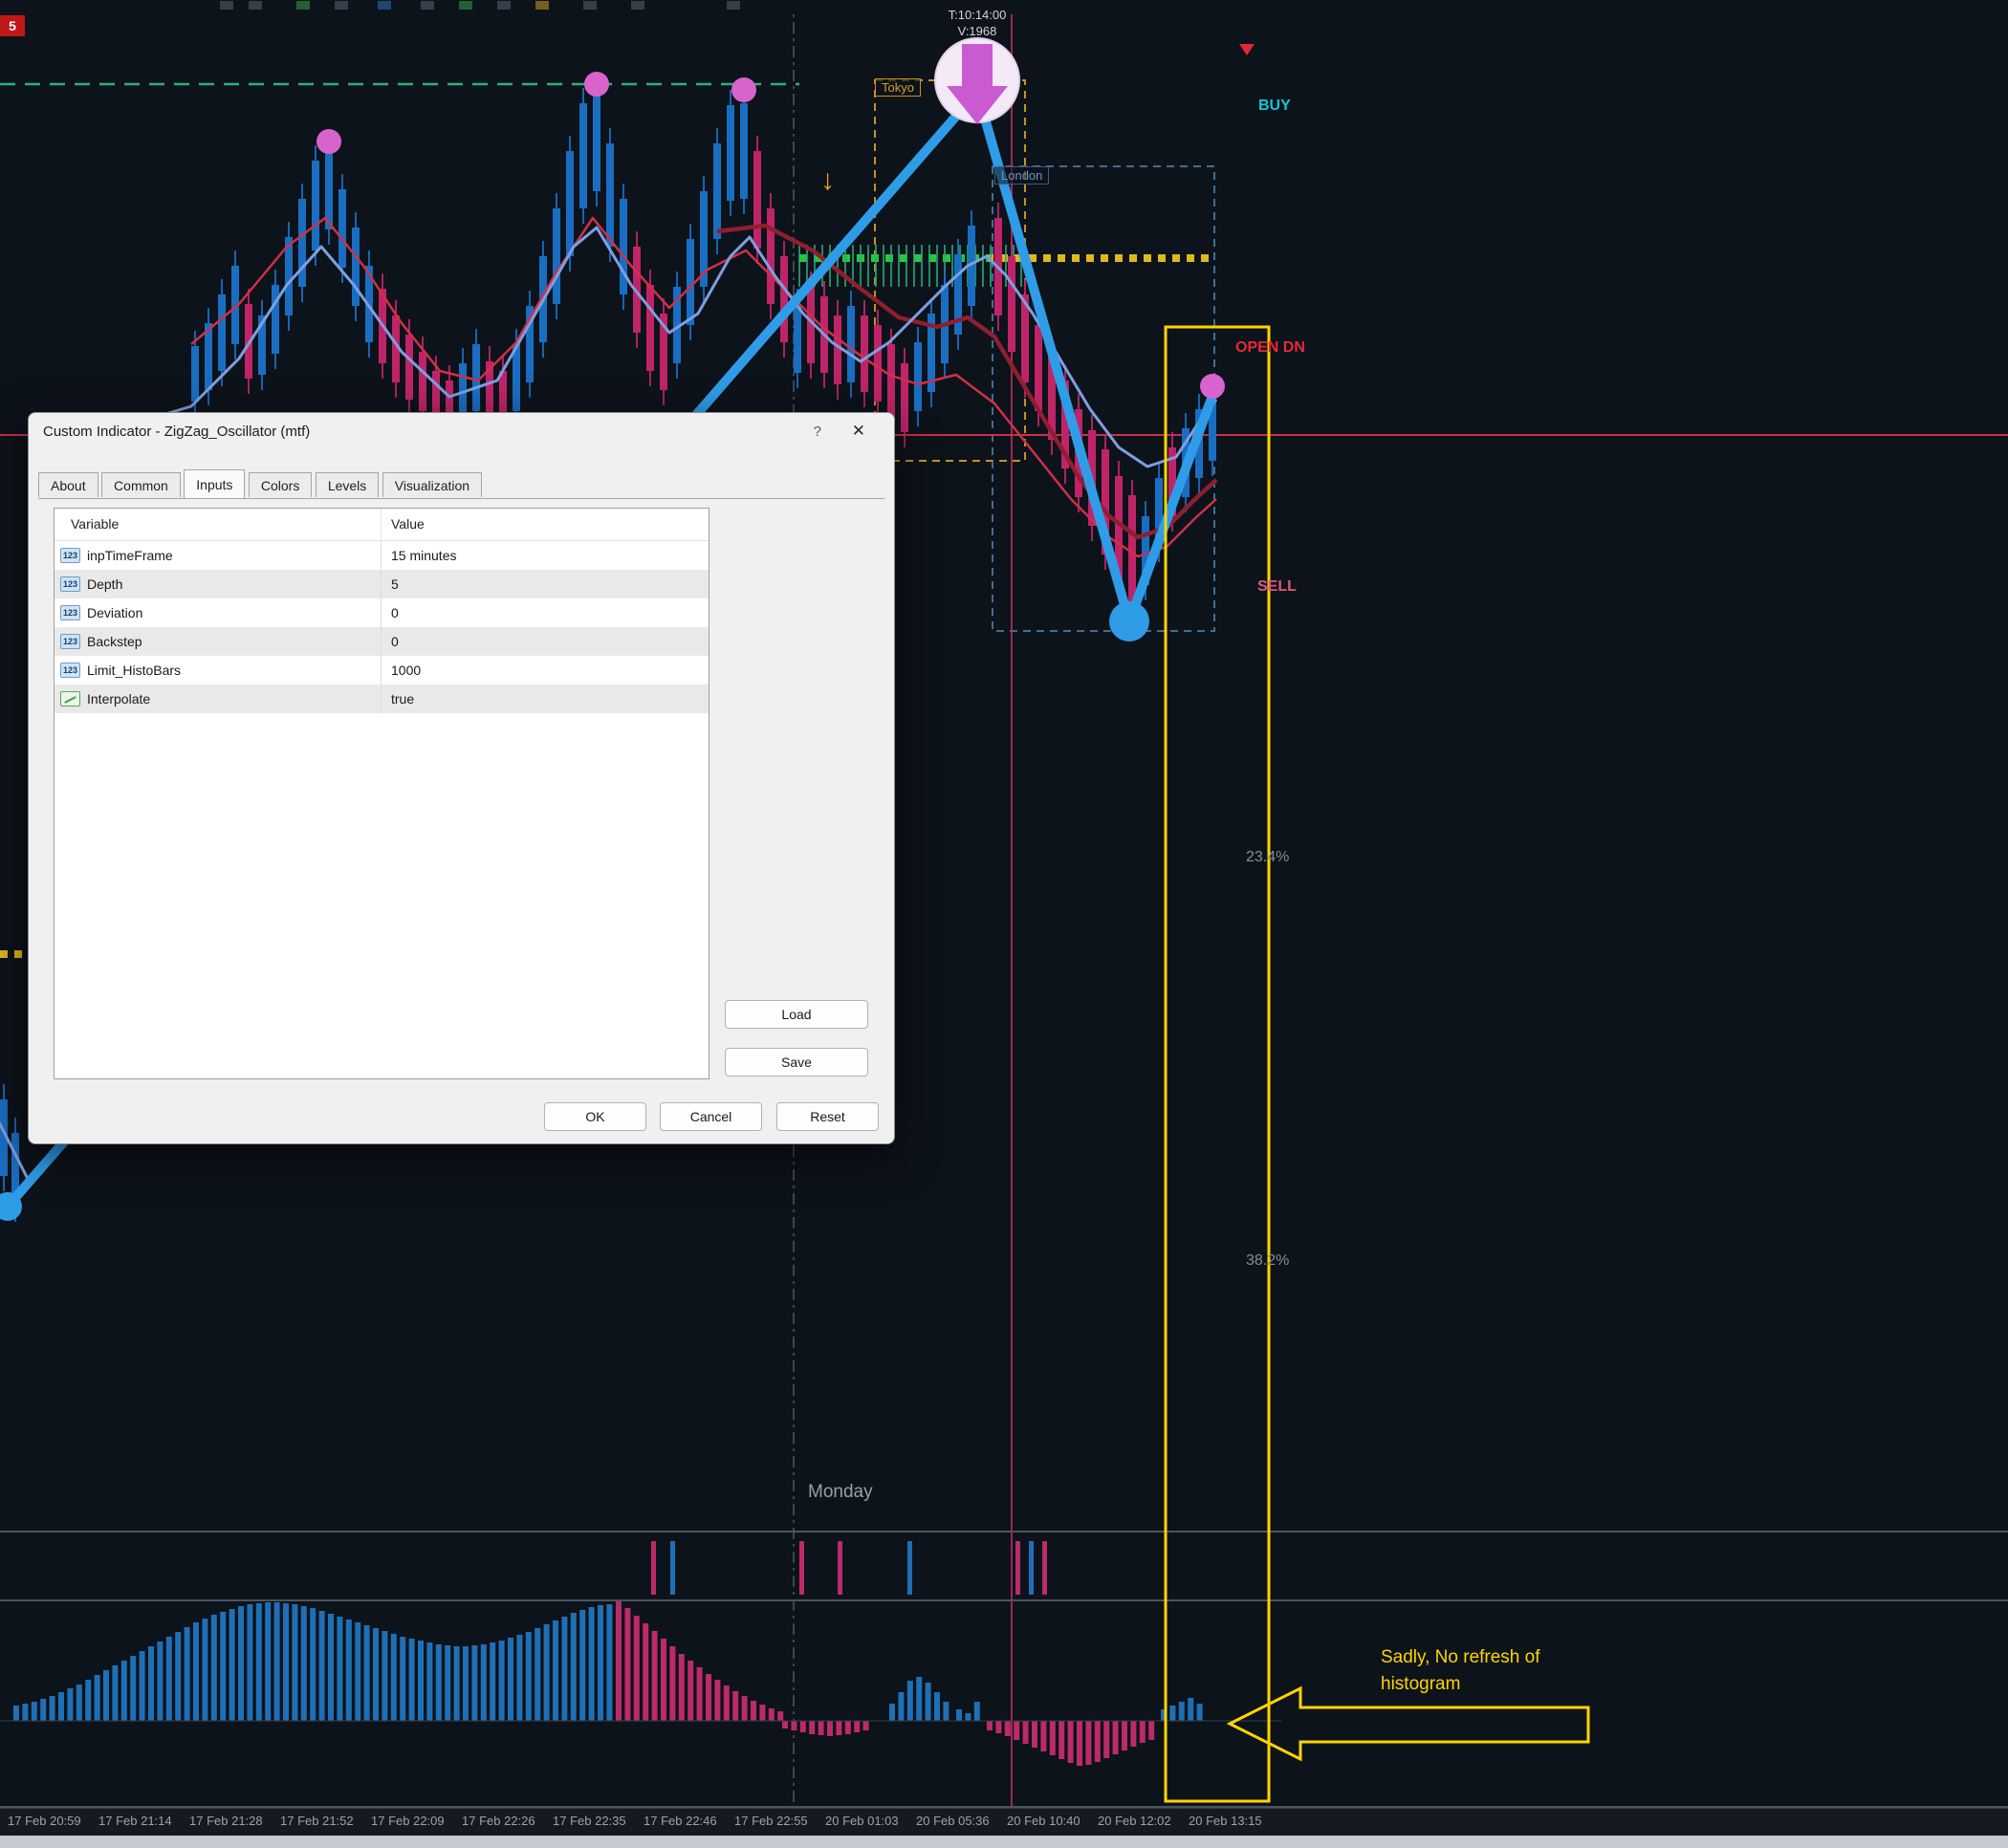 The height and width of the screenshot is (1848, 2008). I want to click on toolbar-strip, so click(480, 5).